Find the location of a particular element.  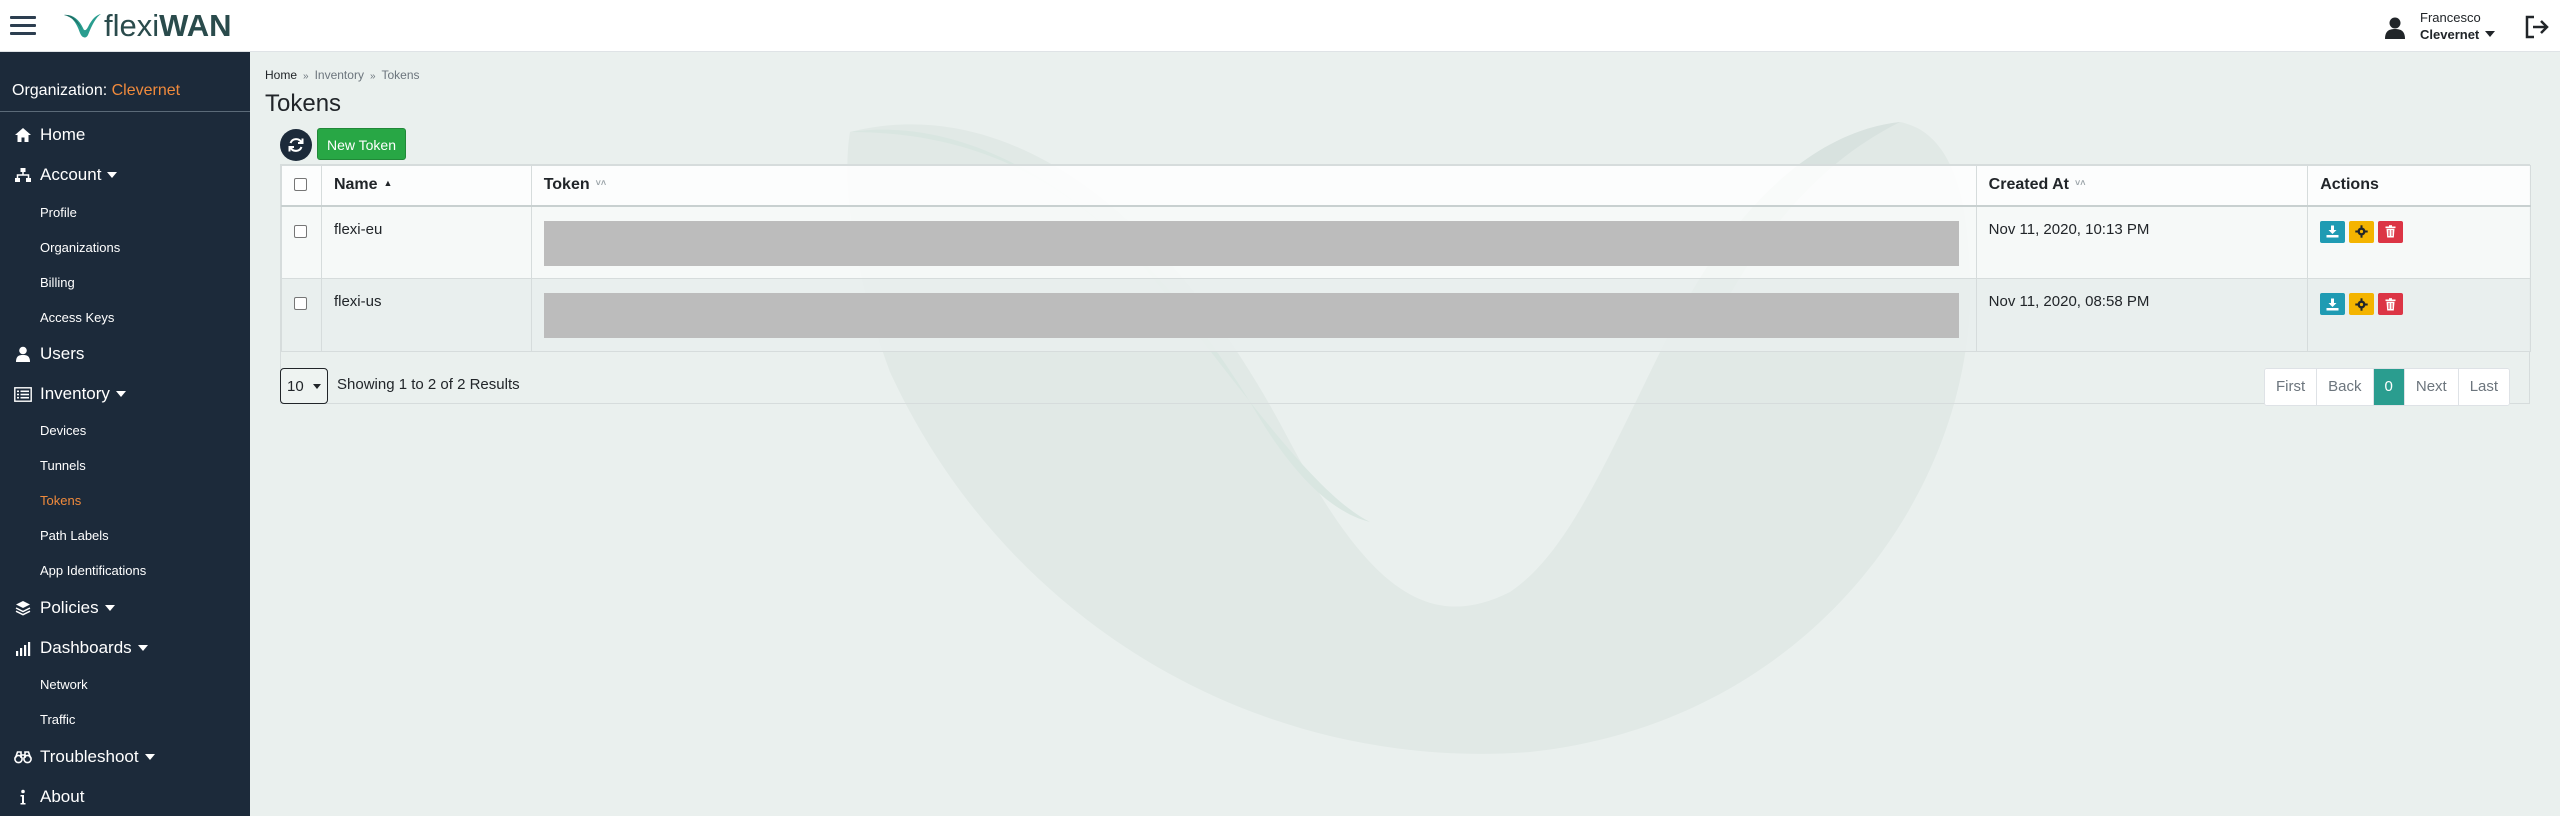

pagination-current-page: 0 is located at coordinates (2389, 387).